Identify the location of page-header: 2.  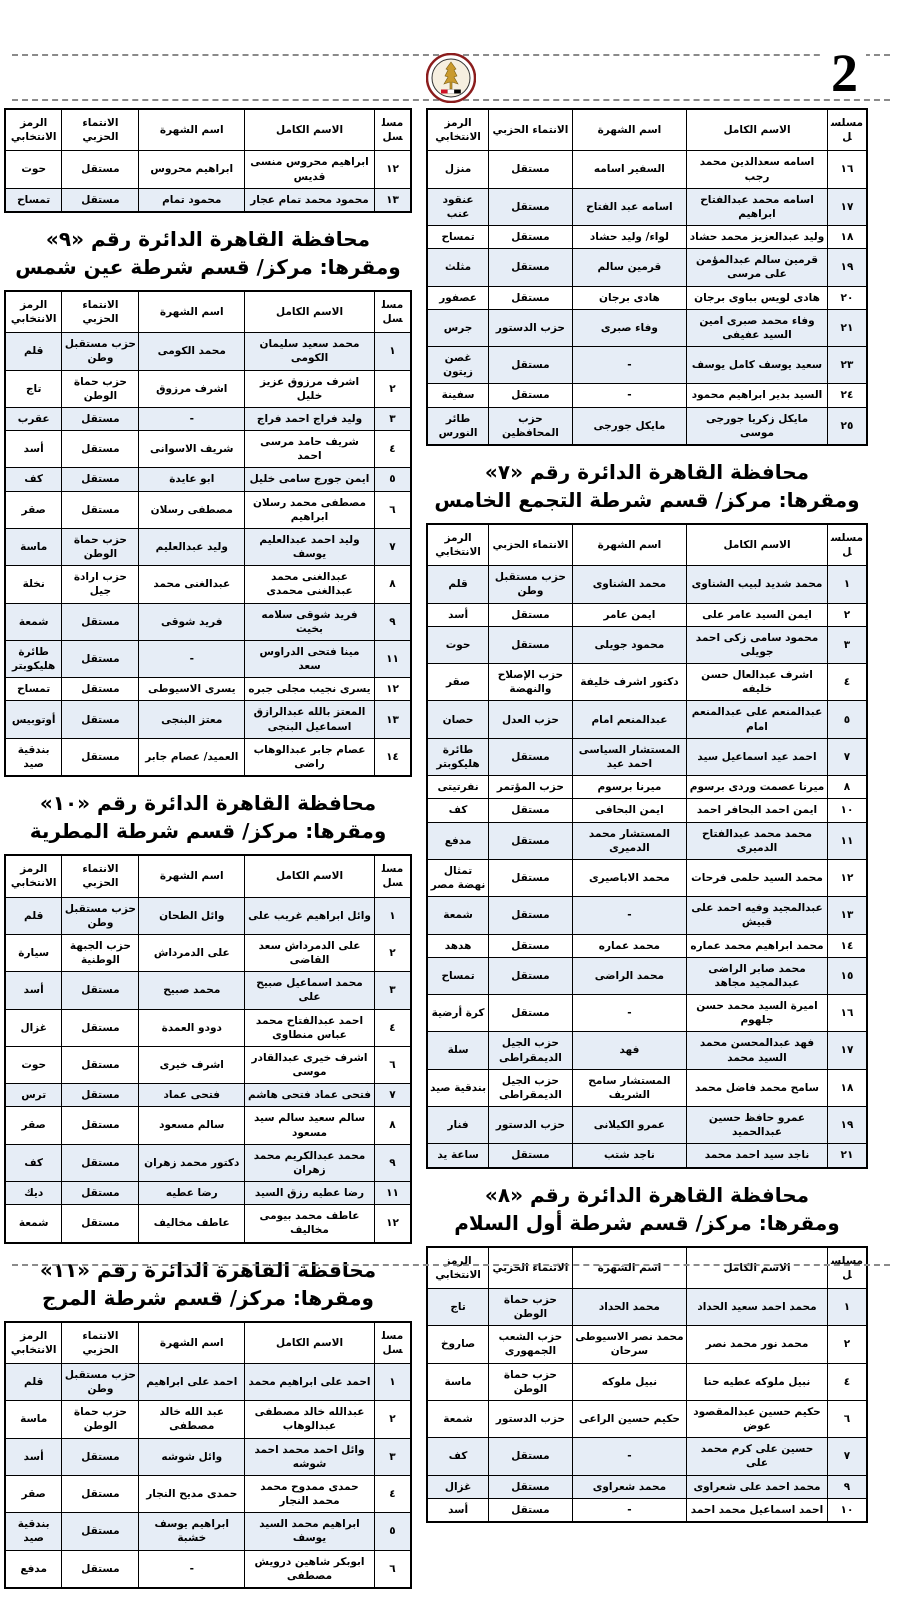
(451, 52).